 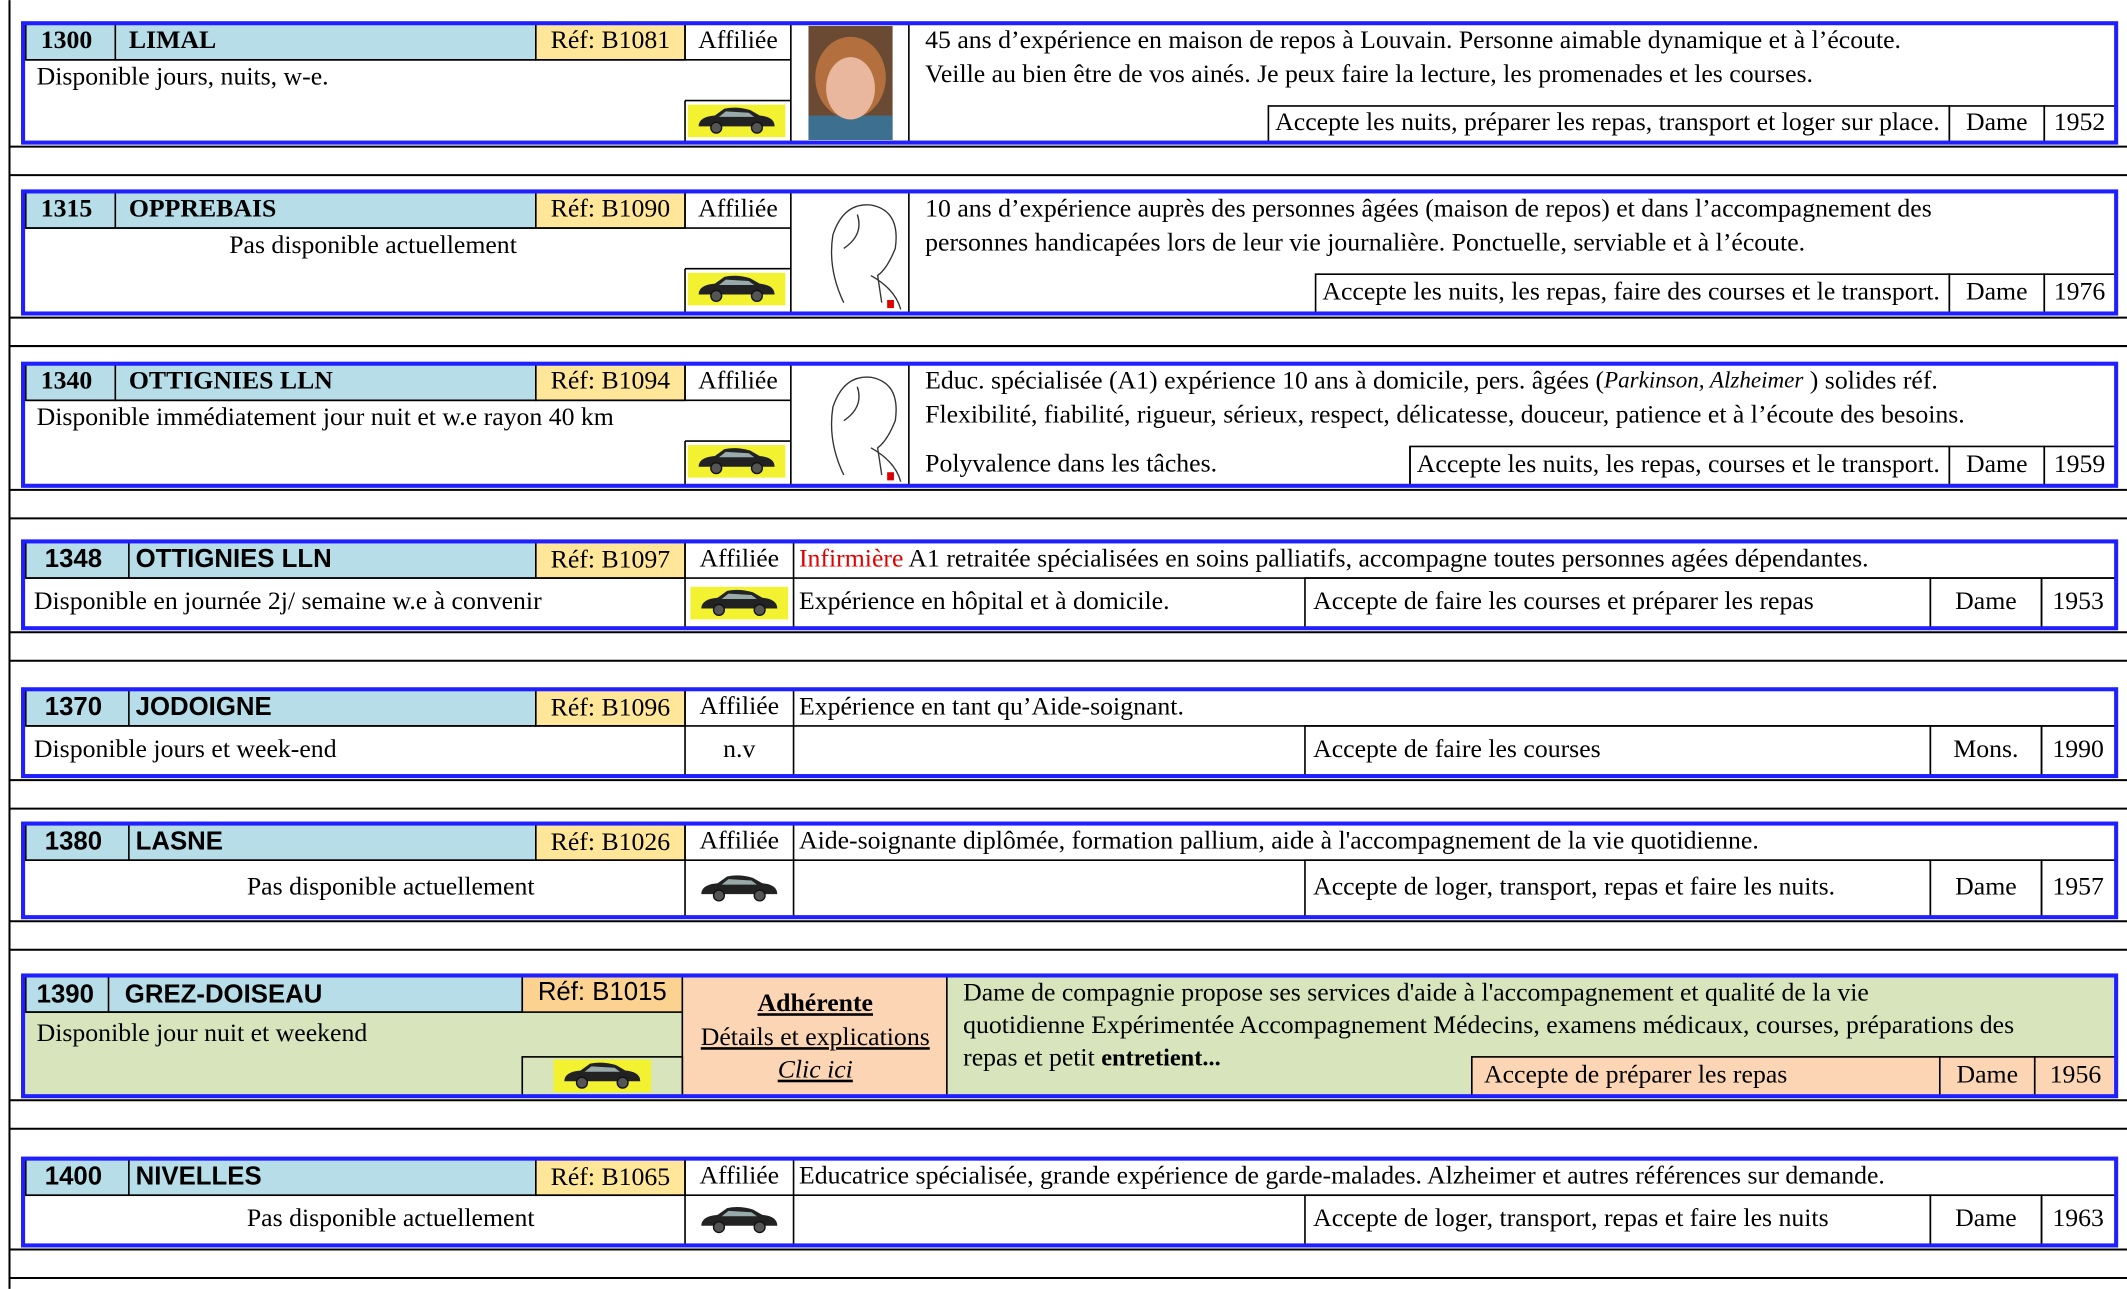 What do you see at coordinates (611, 707) in the screenshot?
I see `reference: Réf: B1096` at bounding box center [611, 707].